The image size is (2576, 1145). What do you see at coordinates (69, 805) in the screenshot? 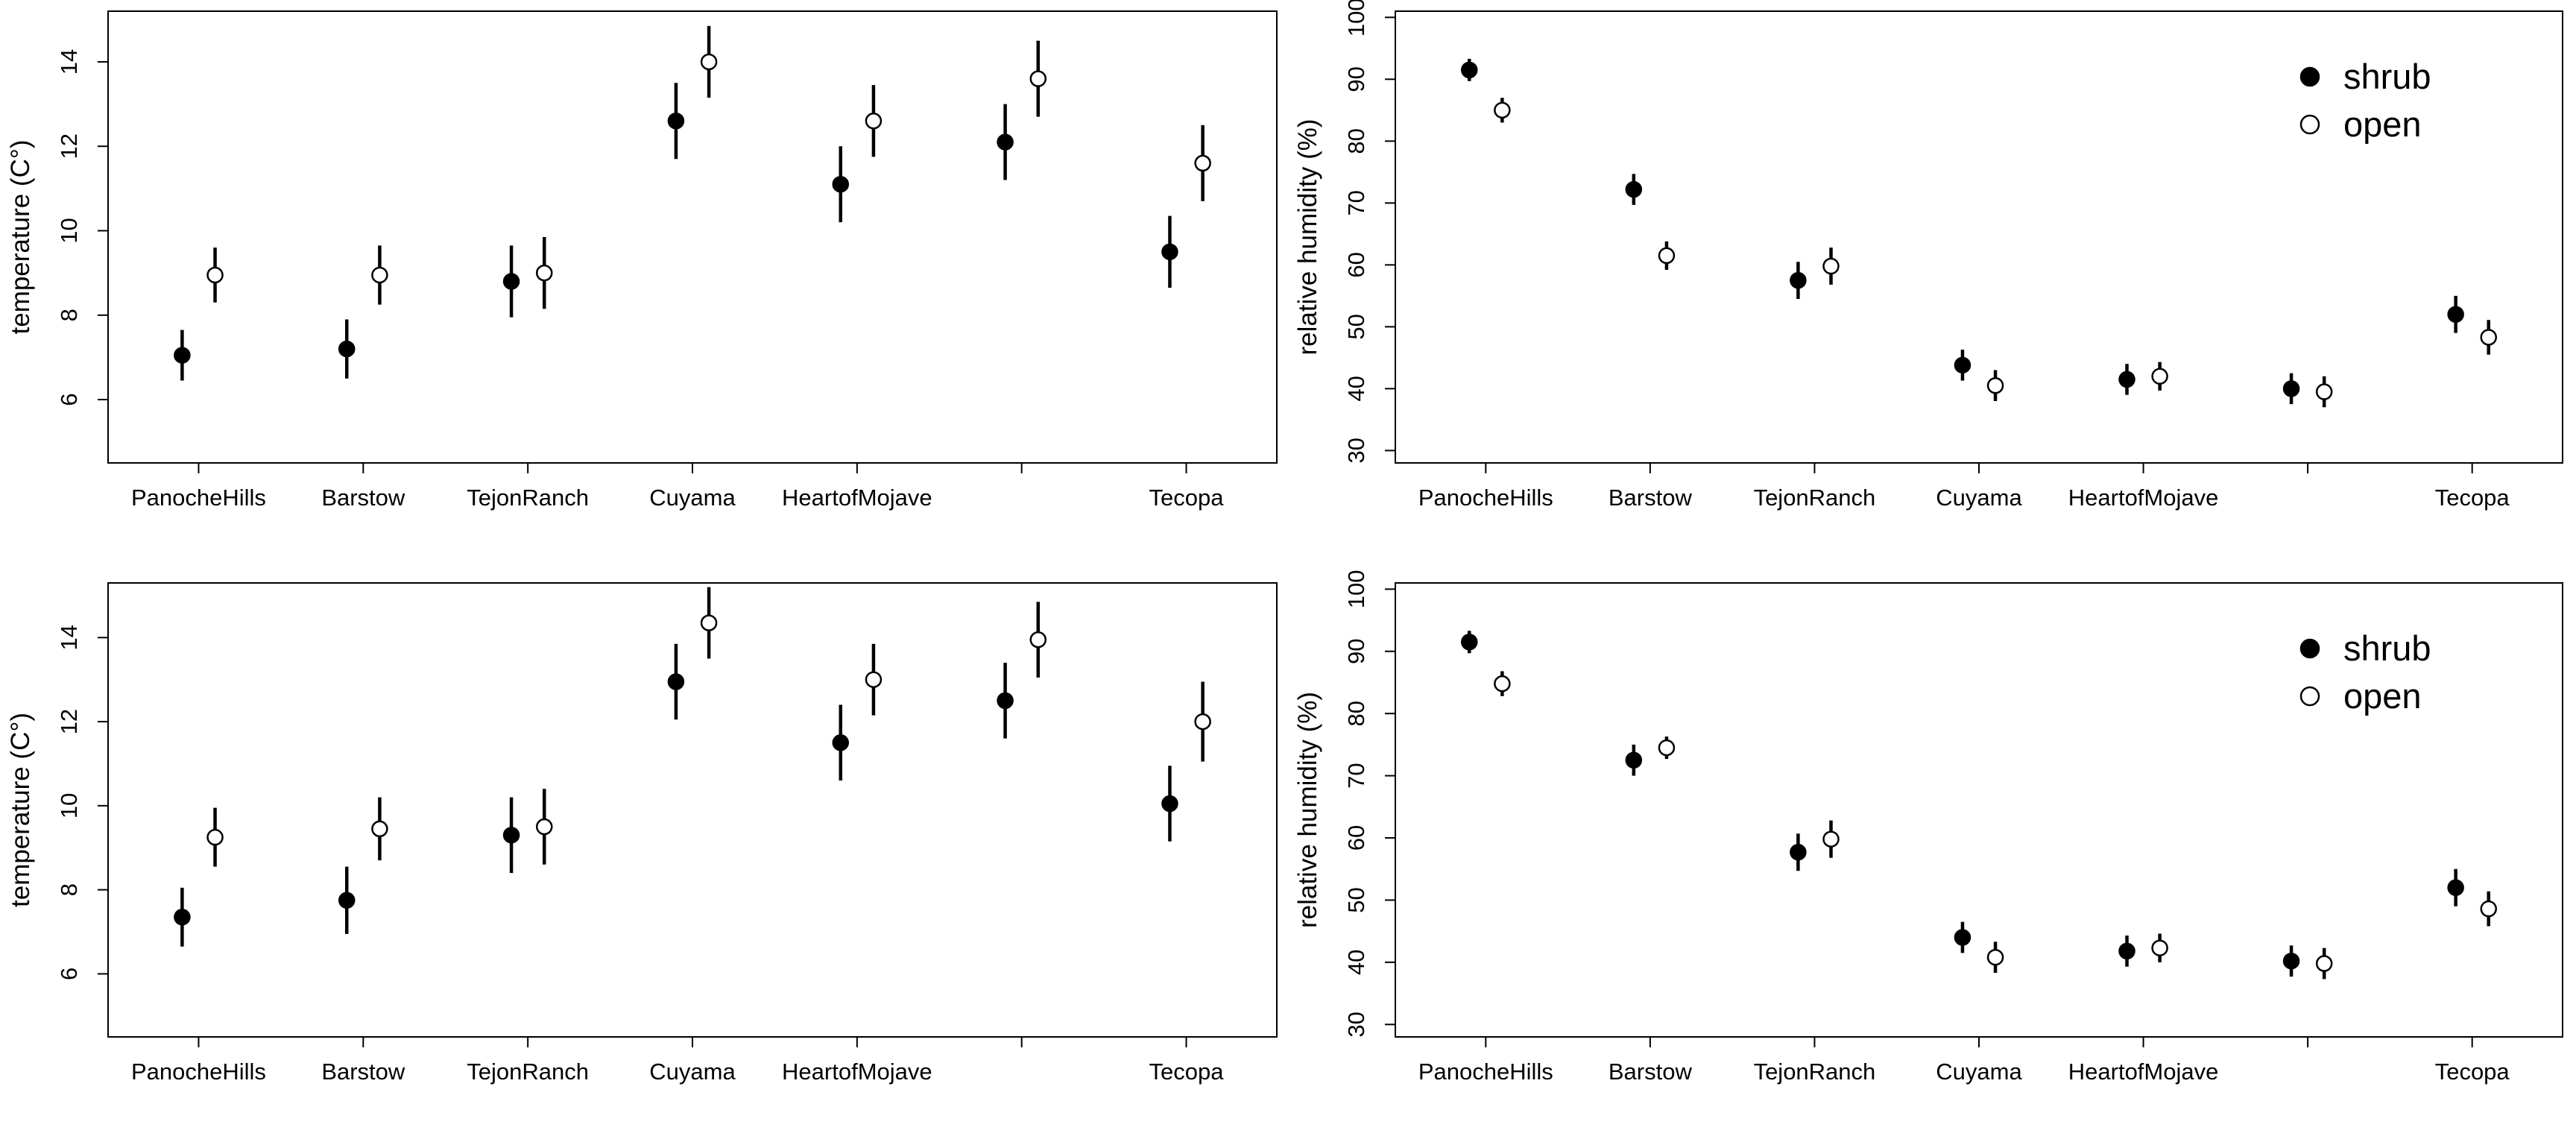
I see `y-tick-label: 10` at bounding box center [69, 805].